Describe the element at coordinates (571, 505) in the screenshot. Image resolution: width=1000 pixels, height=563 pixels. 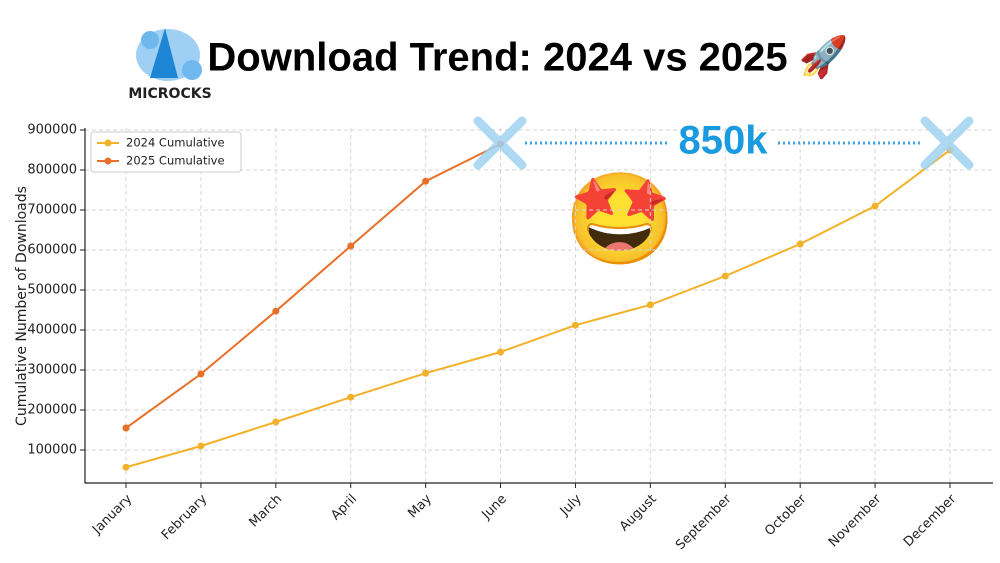
I see `x-tick-label: July` at that location.